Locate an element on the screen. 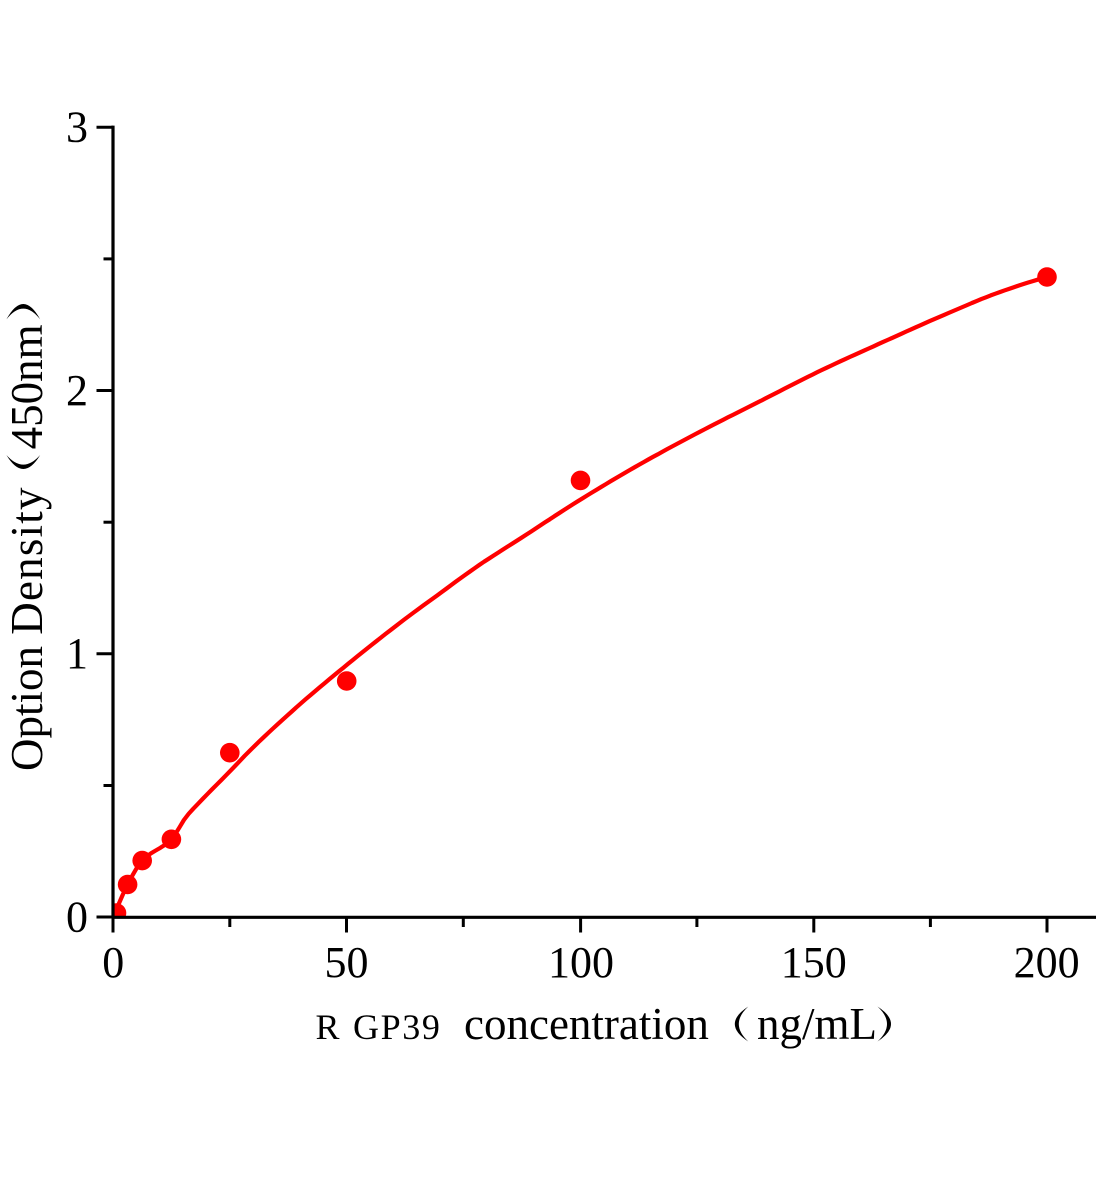 The image size is (1104, 1200). svg-text: 2 is located at coordinates (77, 390).